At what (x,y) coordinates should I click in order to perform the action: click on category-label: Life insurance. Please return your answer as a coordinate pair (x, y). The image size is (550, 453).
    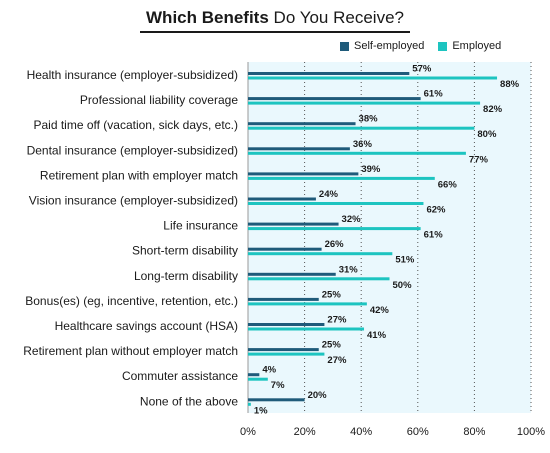
    Looking at the image, I should click on (200, 226).